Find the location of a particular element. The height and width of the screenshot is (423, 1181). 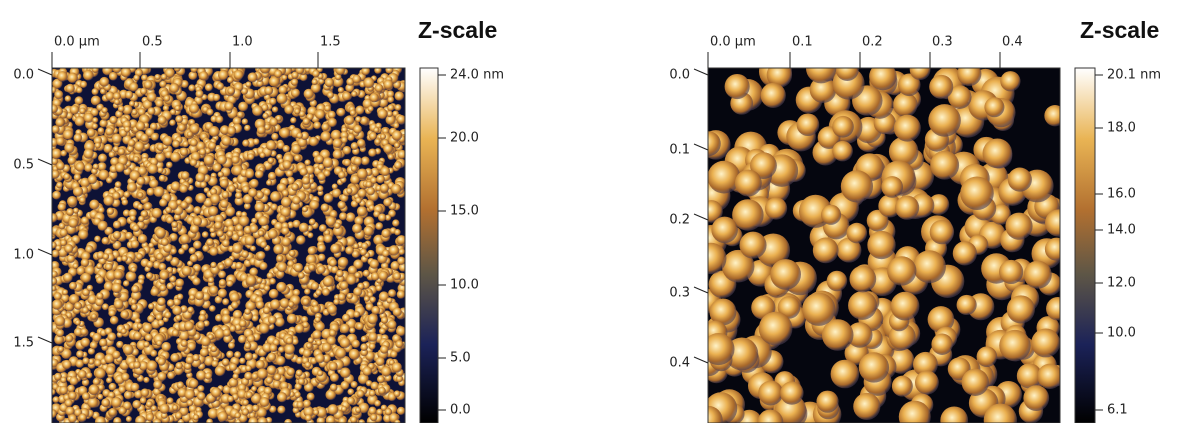

colorbar is located at coordinates (429, 245).